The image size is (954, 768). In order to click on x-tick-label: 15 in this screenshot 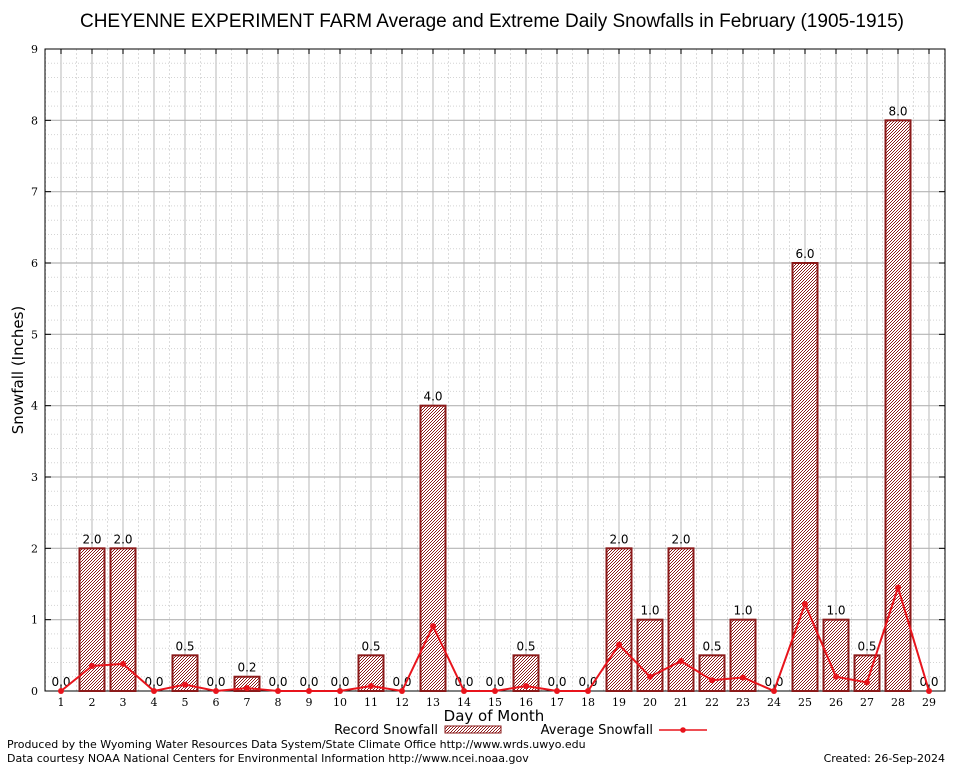, I will do `click(495, 702)`.